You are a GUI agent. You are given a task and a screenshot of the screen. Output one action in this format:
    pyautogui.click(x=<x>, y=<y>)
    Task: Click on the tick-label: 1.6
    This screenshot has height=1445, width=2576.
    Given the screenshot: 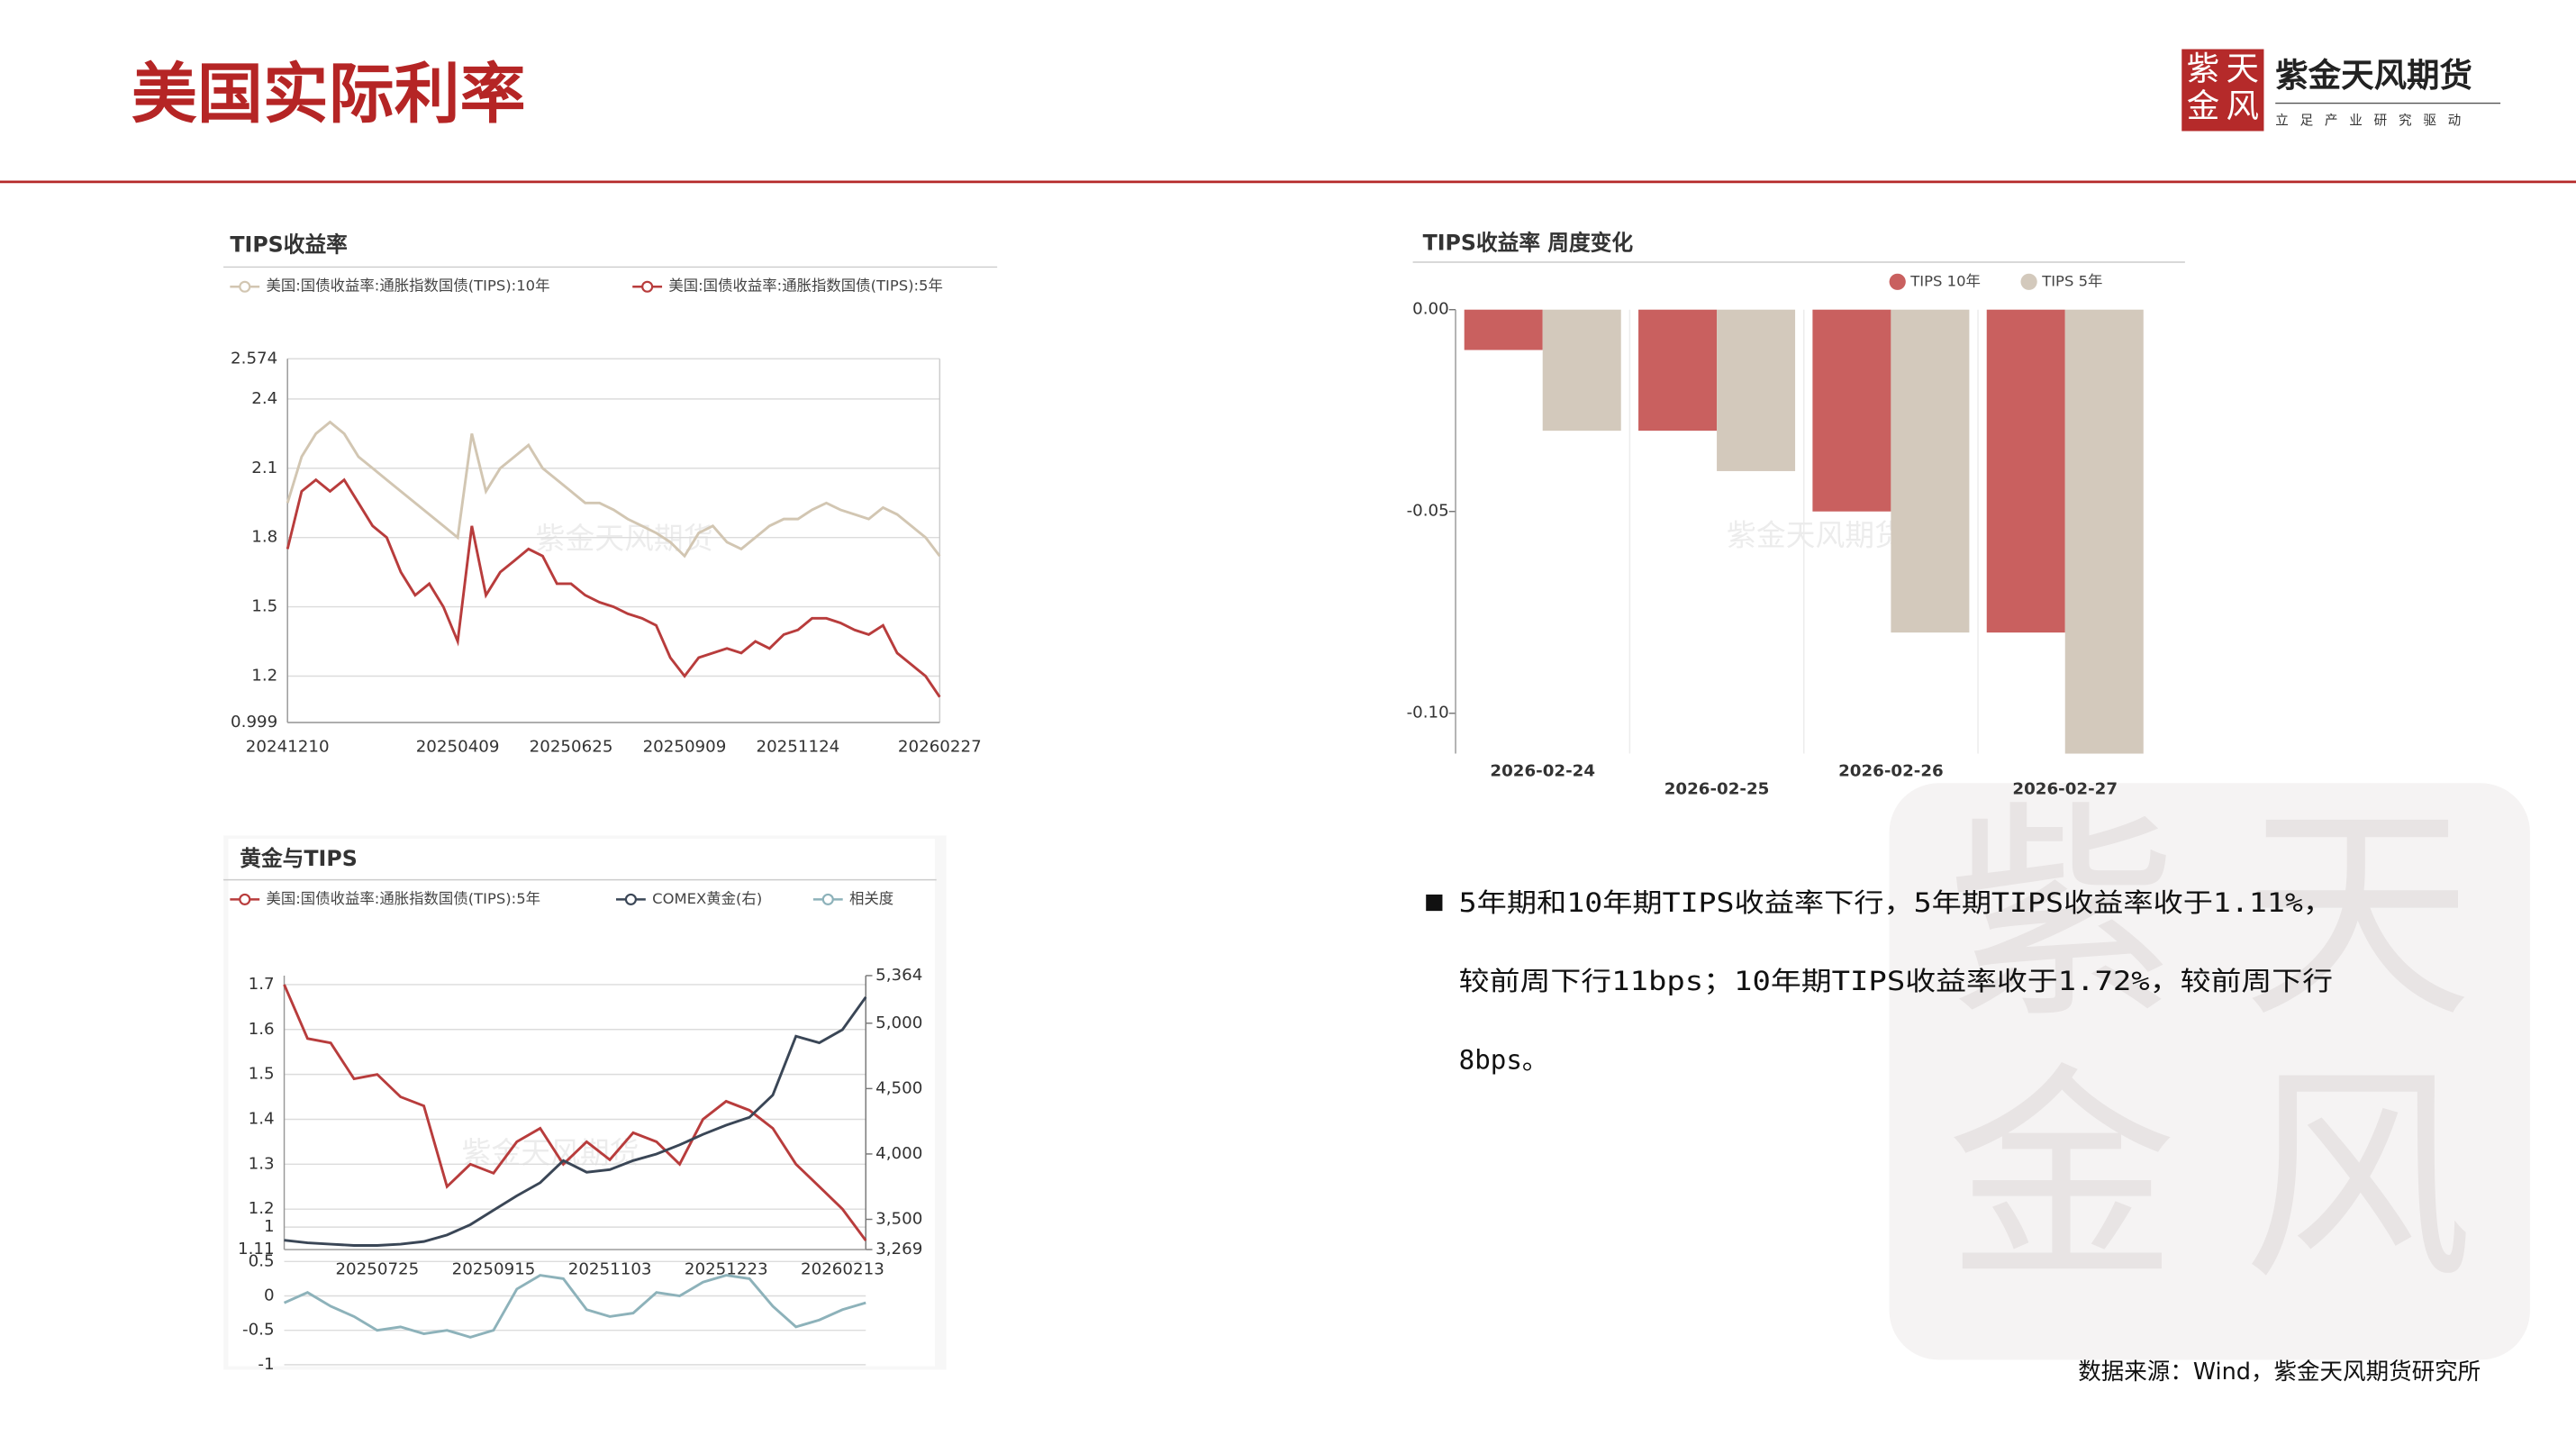 What is the action you would take?
    pyautogui.click(x=262, y=1029)
    